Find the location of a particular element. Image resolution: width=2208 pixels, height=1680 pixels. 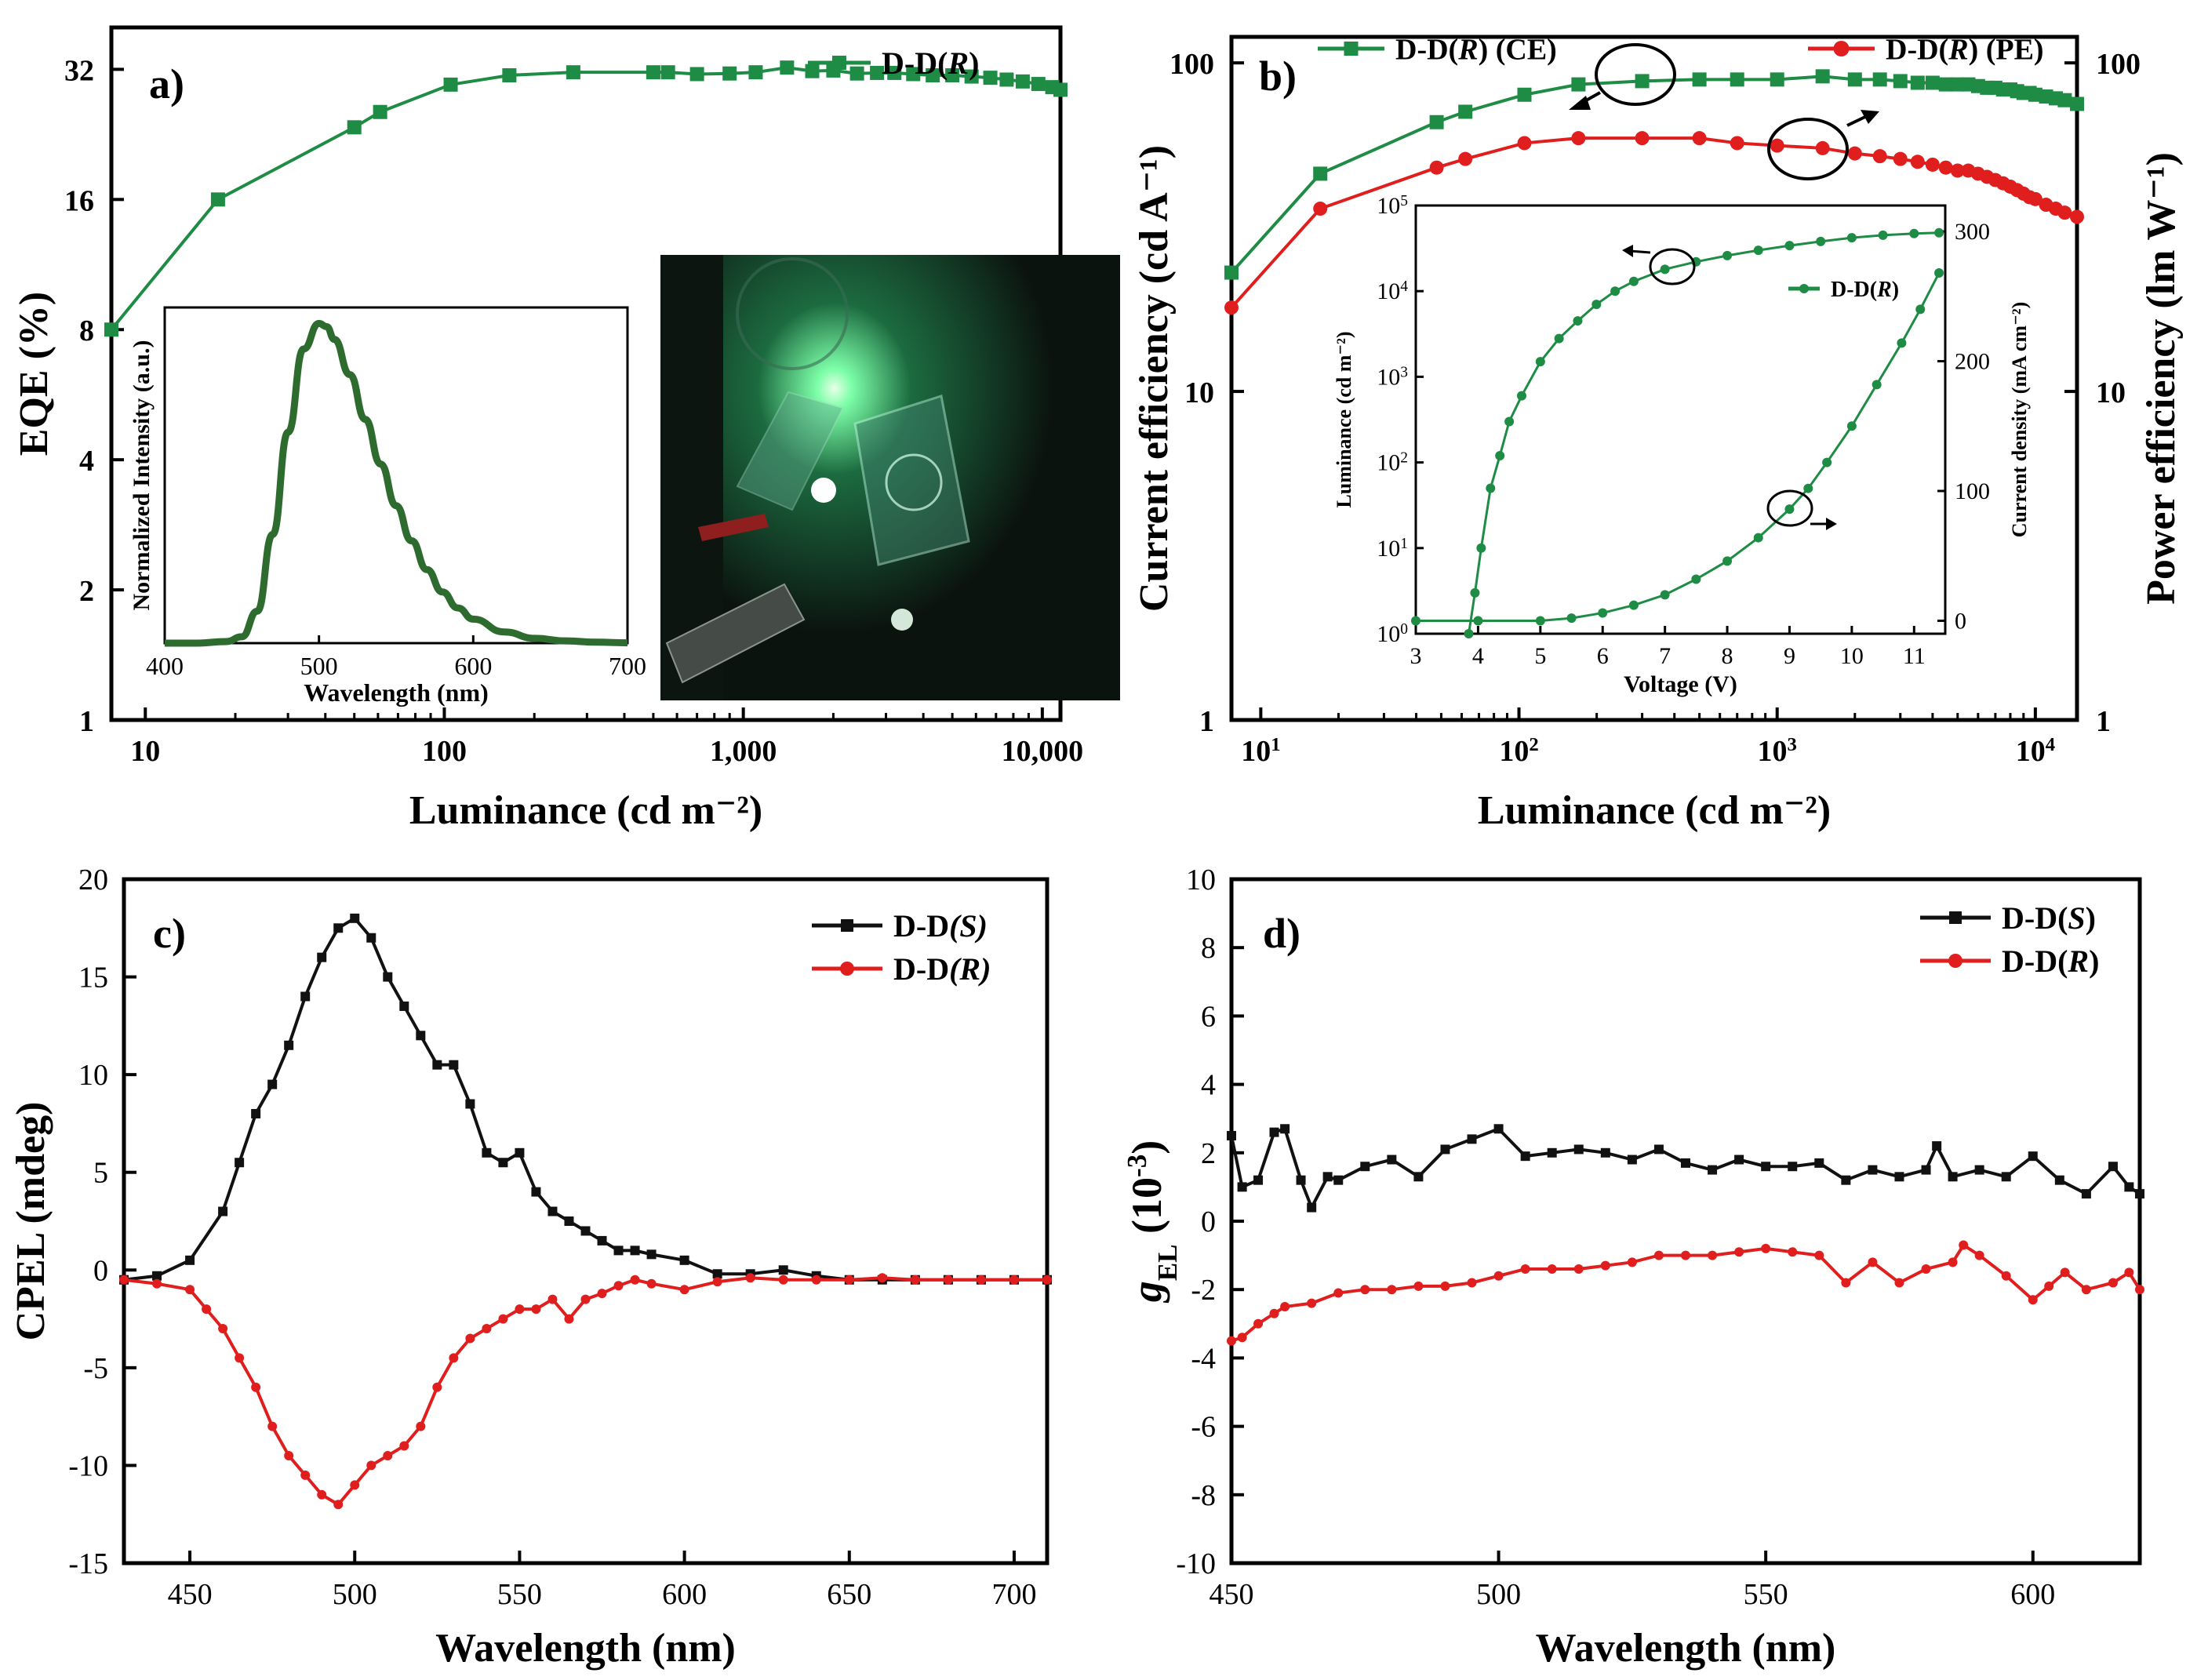

legend-pe-marker is located at coordinates (1841, 48).